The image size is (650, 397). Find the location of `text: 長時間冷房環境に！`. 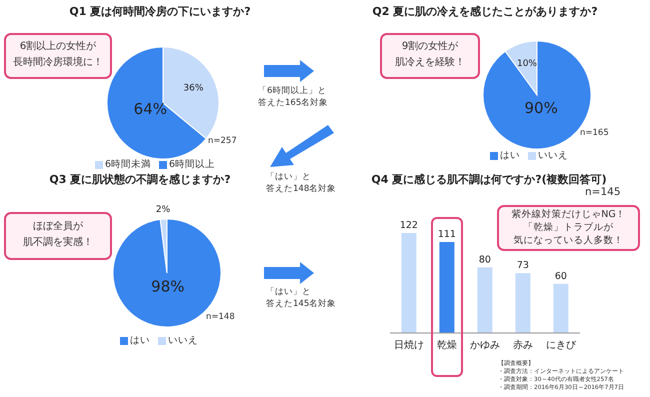

text: 長時間冷房環境に！ is located at coordinates (58, 63).